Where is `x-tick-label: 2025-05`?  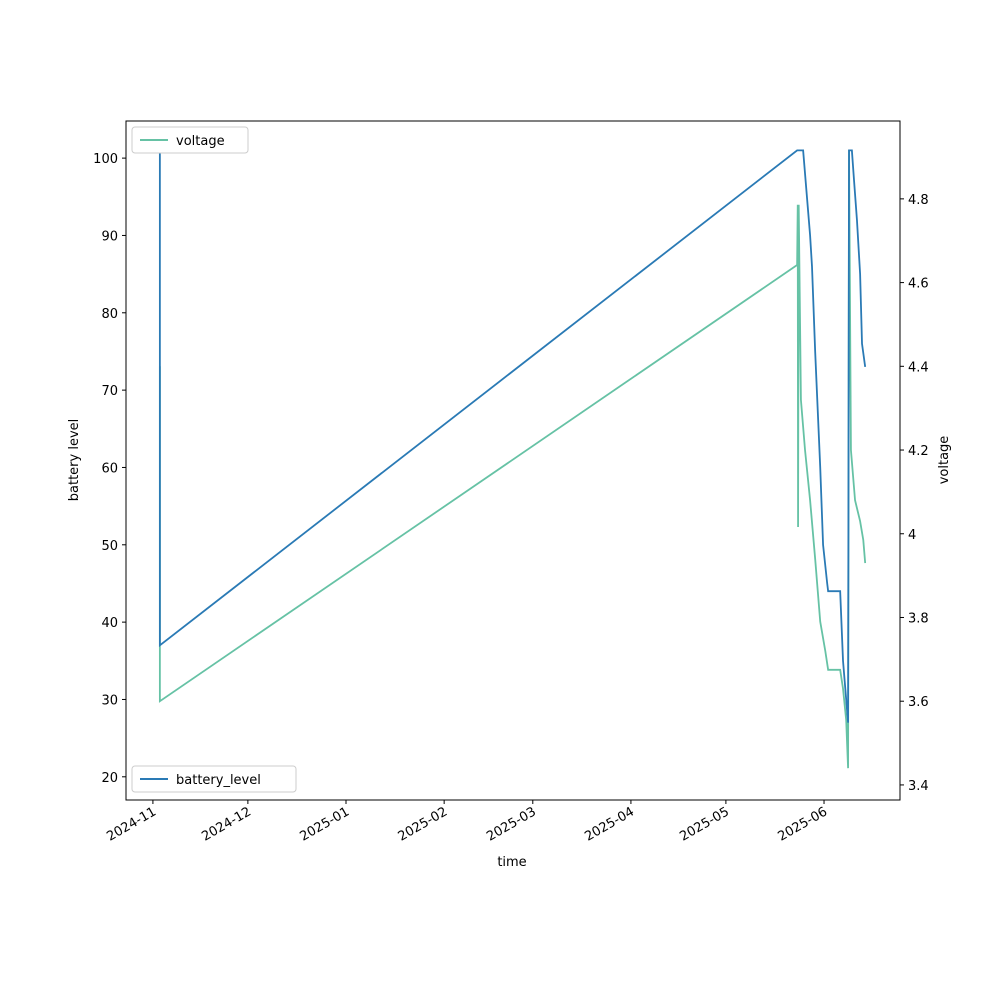 x-tick-label: 2025-05 is located at coordinates (704, 824).